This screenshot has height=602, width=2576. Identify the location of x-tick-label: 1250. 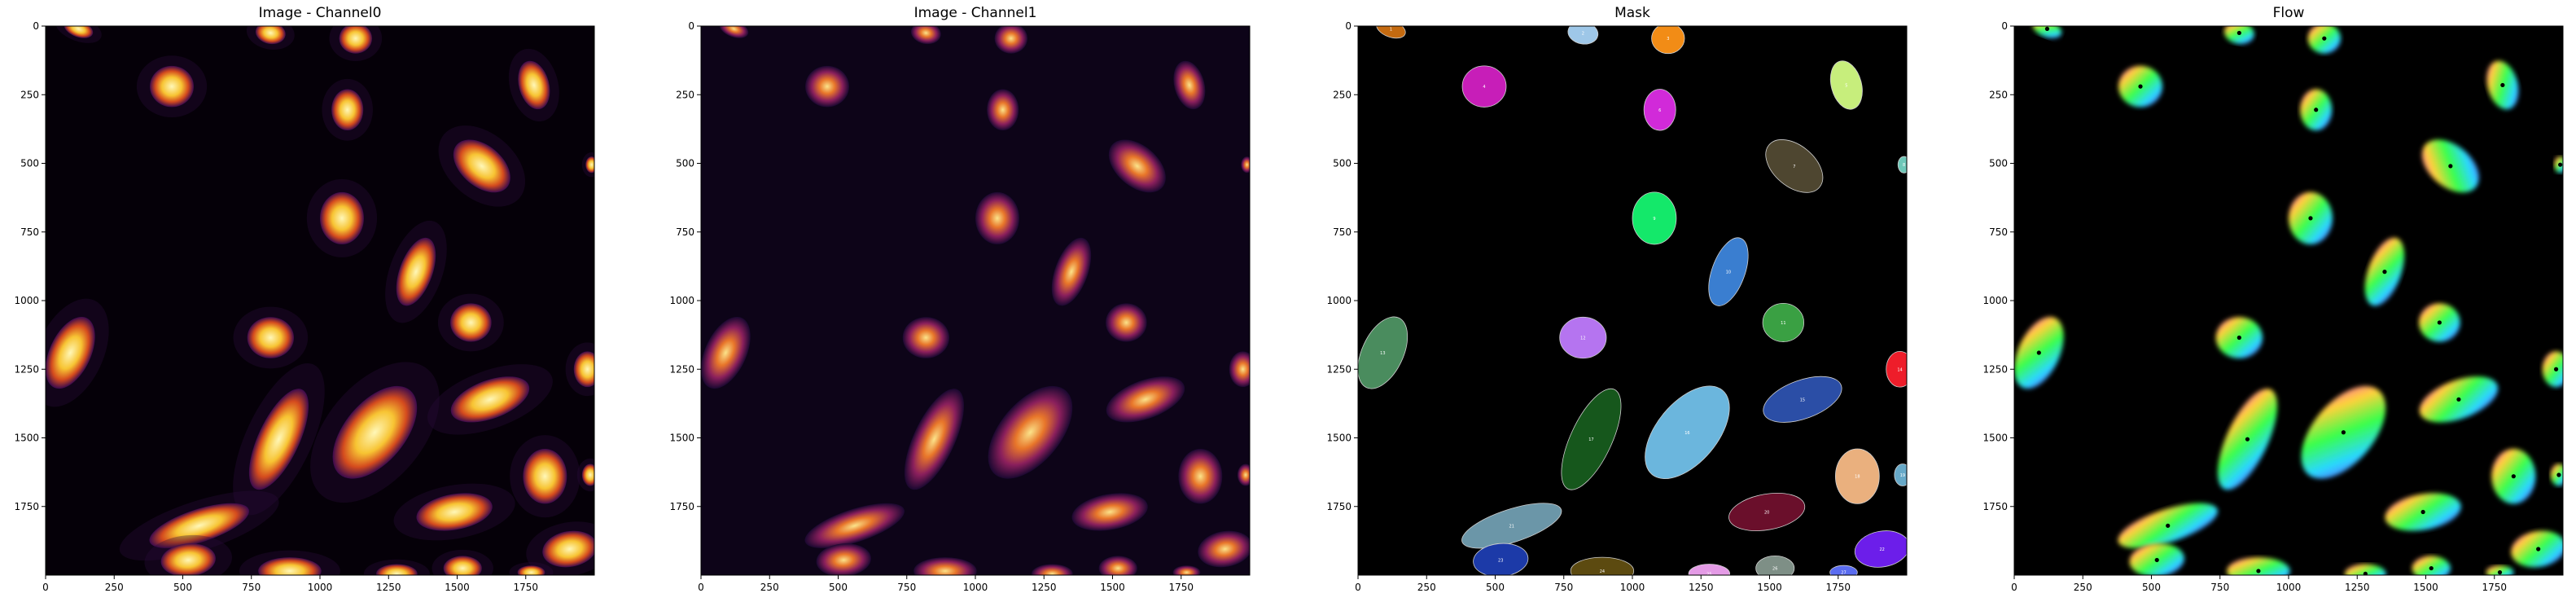
(1044, 587).